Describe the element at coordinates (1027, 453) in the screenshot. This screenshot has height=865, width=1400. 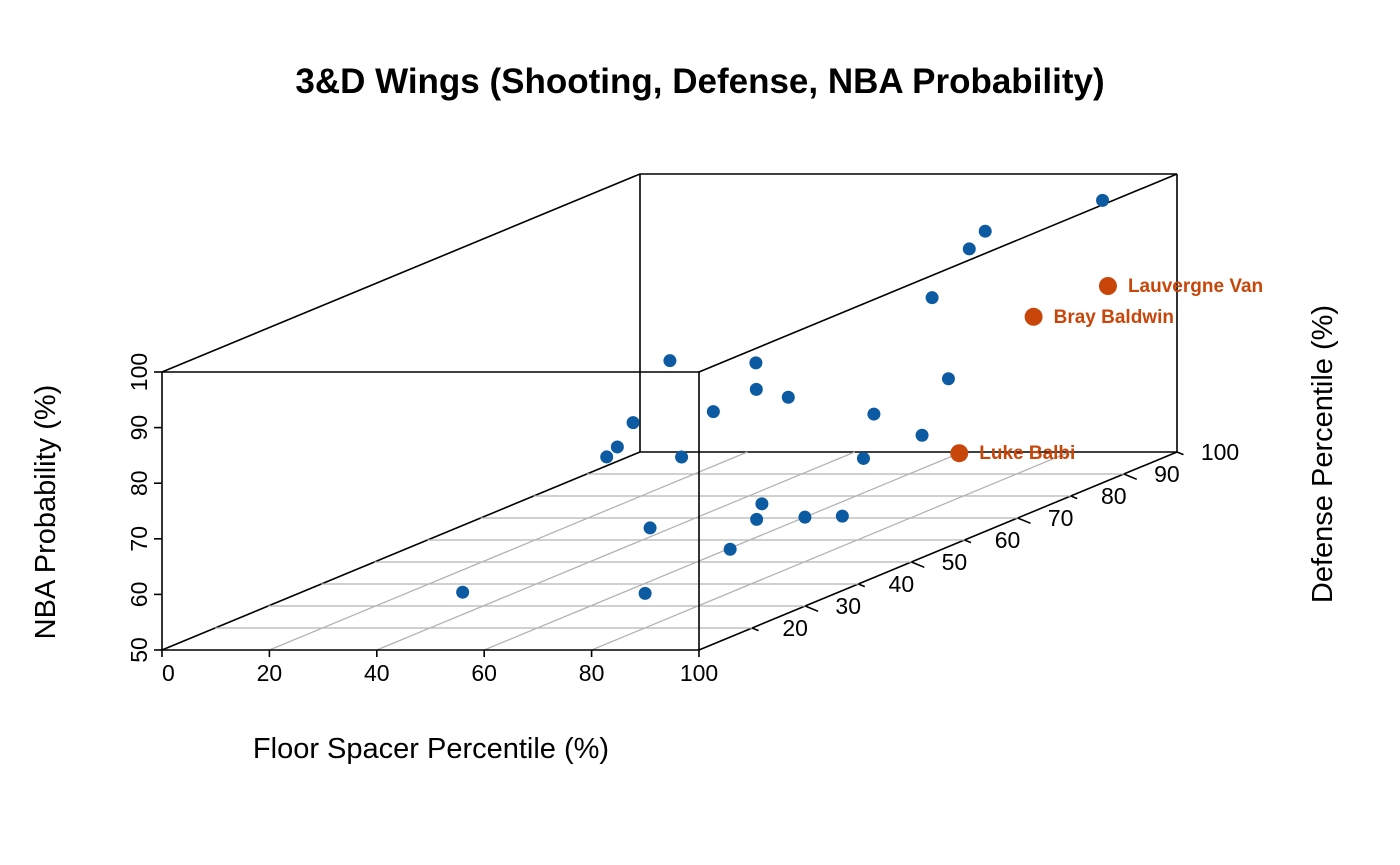
I see `point-name-label: Luke Balbi` at that location.